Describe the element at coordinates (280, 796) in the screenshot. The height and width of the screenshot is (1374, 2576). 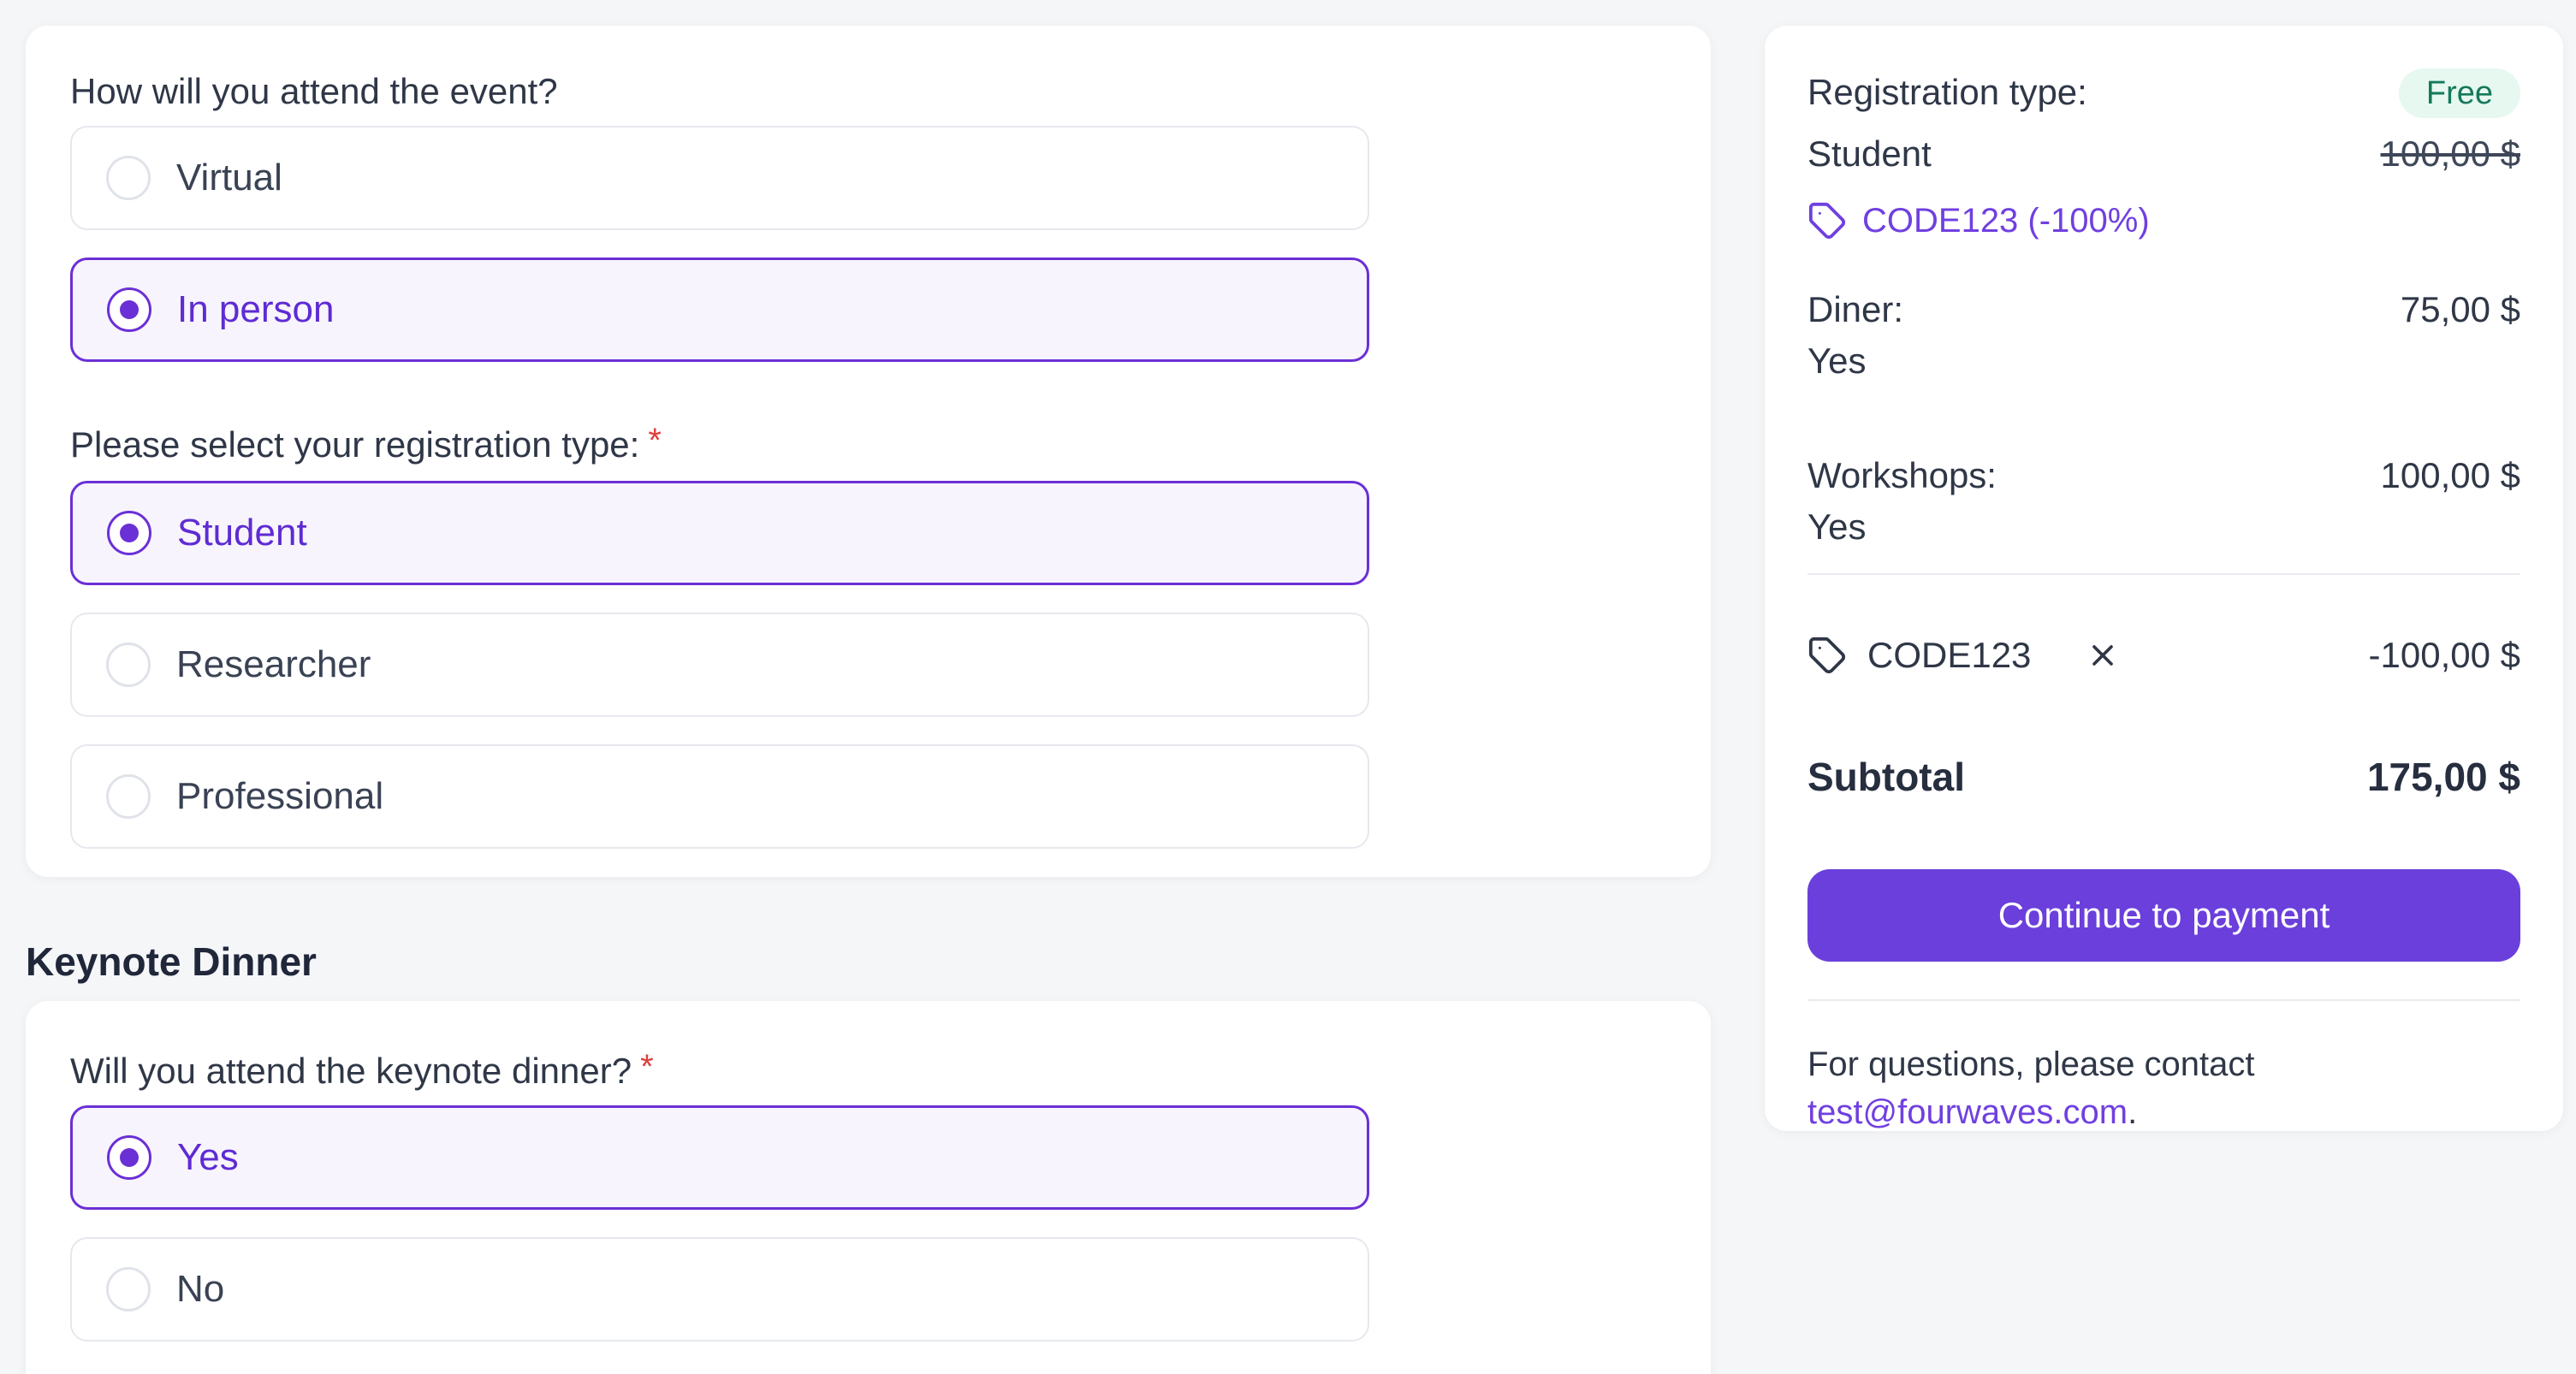
I see `option-label: Professional` at that location.